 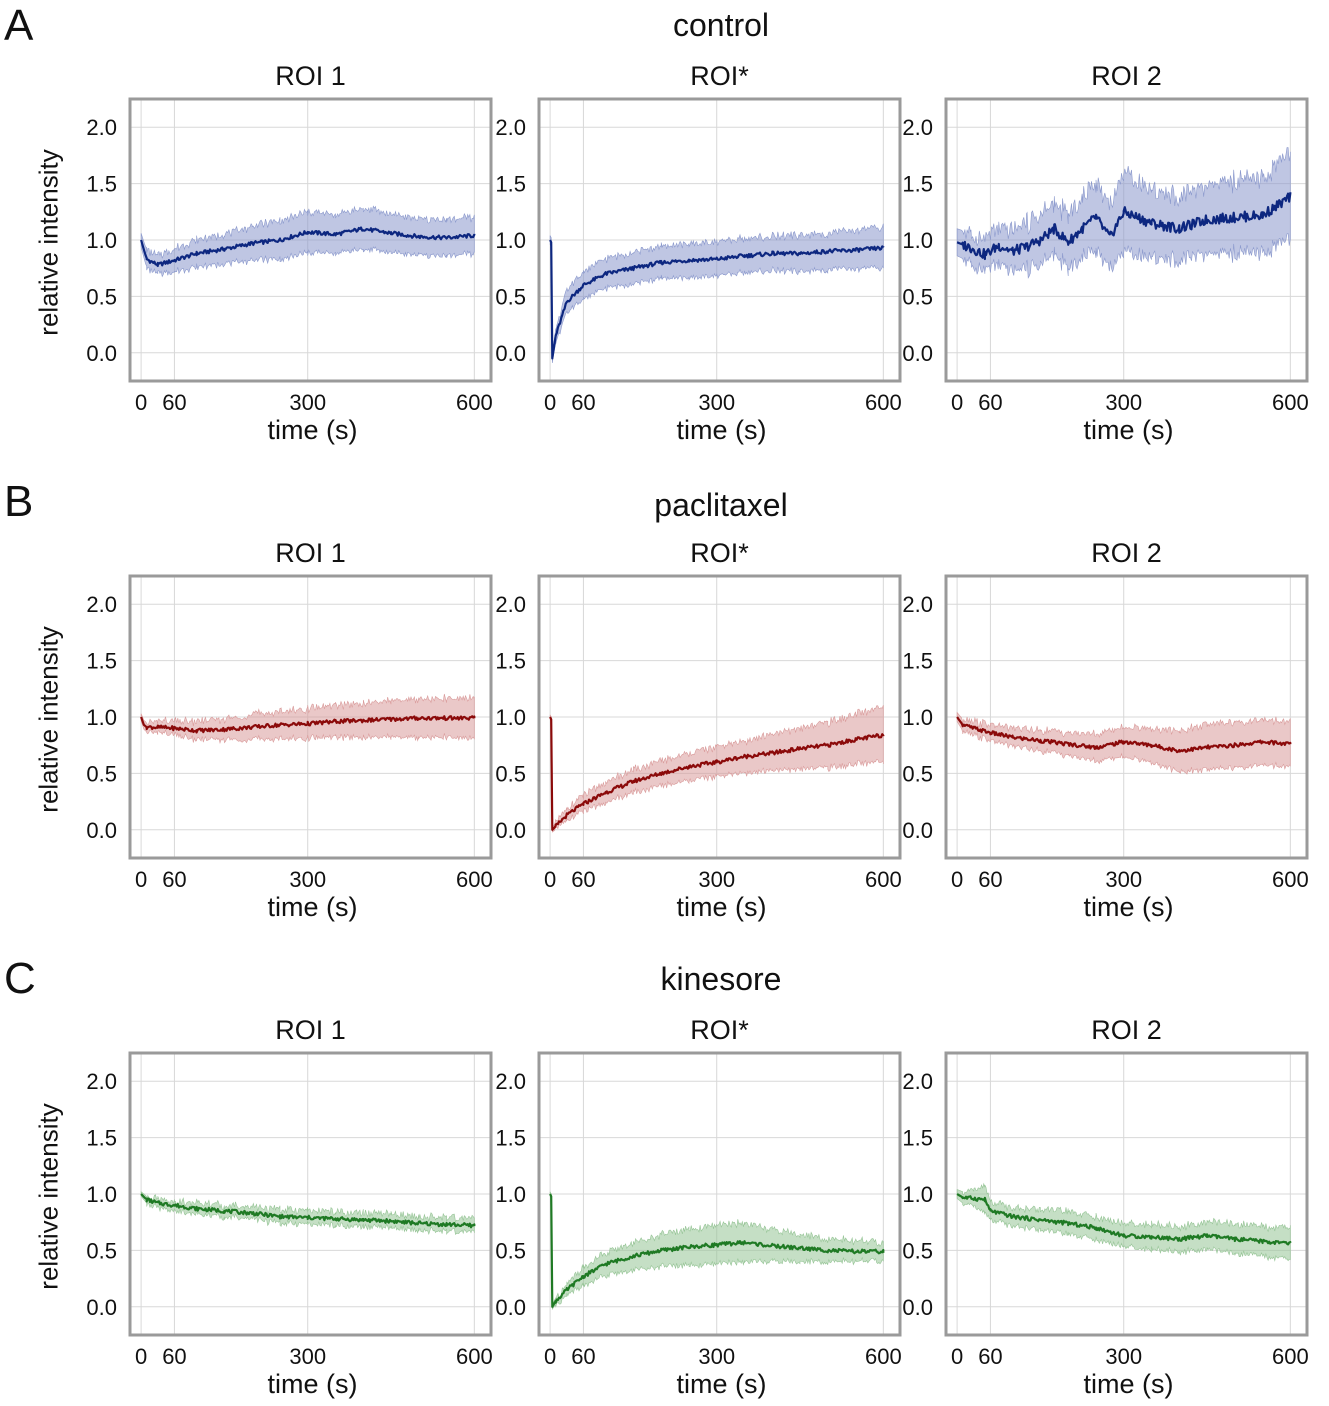 I want to click on subplot-a-3: ROI 2 0 60 300 600 0.0 0.5 1.0 1.5 2.0 time (s), so click(x=1105, y=253).